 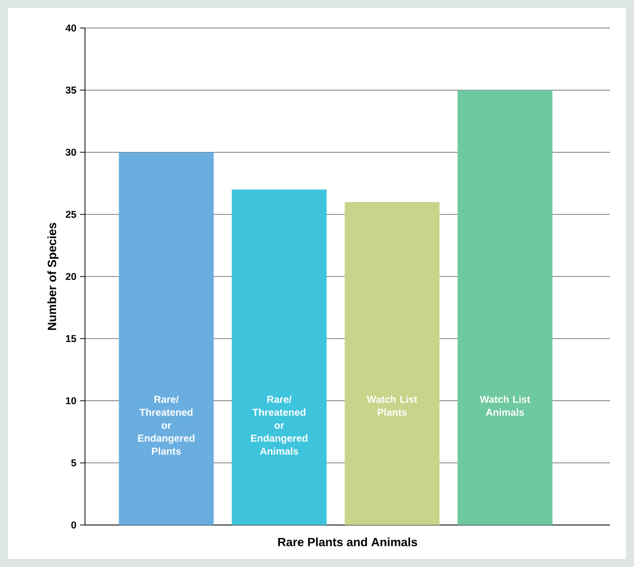 What do you see at coordinates (53, 276) in the screenshot?
I see `y-axis-title: Number of Species` at bounding box center [53, 276].